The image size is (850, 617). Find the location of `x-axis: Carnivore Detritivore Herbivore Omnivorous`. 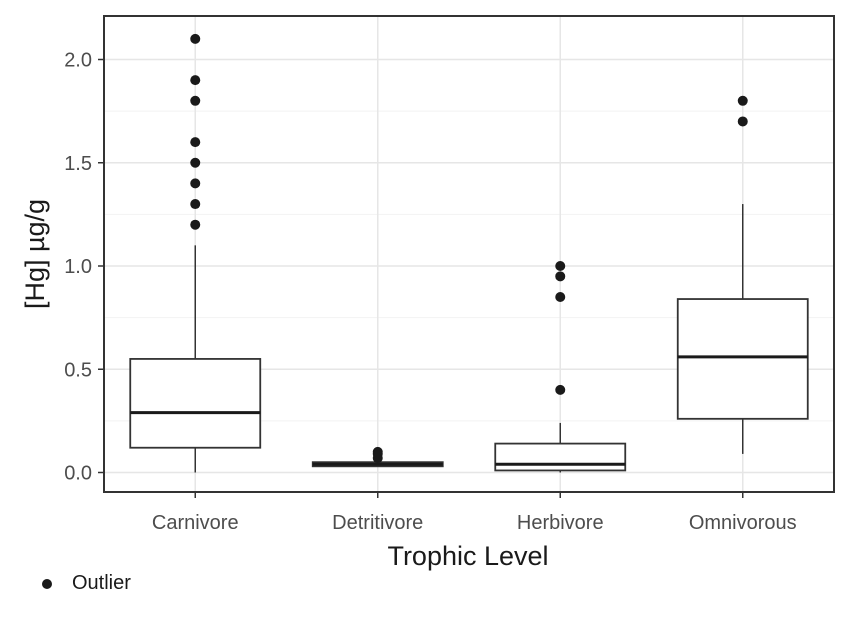

x-axis: Carnivore Detritivore Herbivore Omnivorous is located at coordinates (474, 513).